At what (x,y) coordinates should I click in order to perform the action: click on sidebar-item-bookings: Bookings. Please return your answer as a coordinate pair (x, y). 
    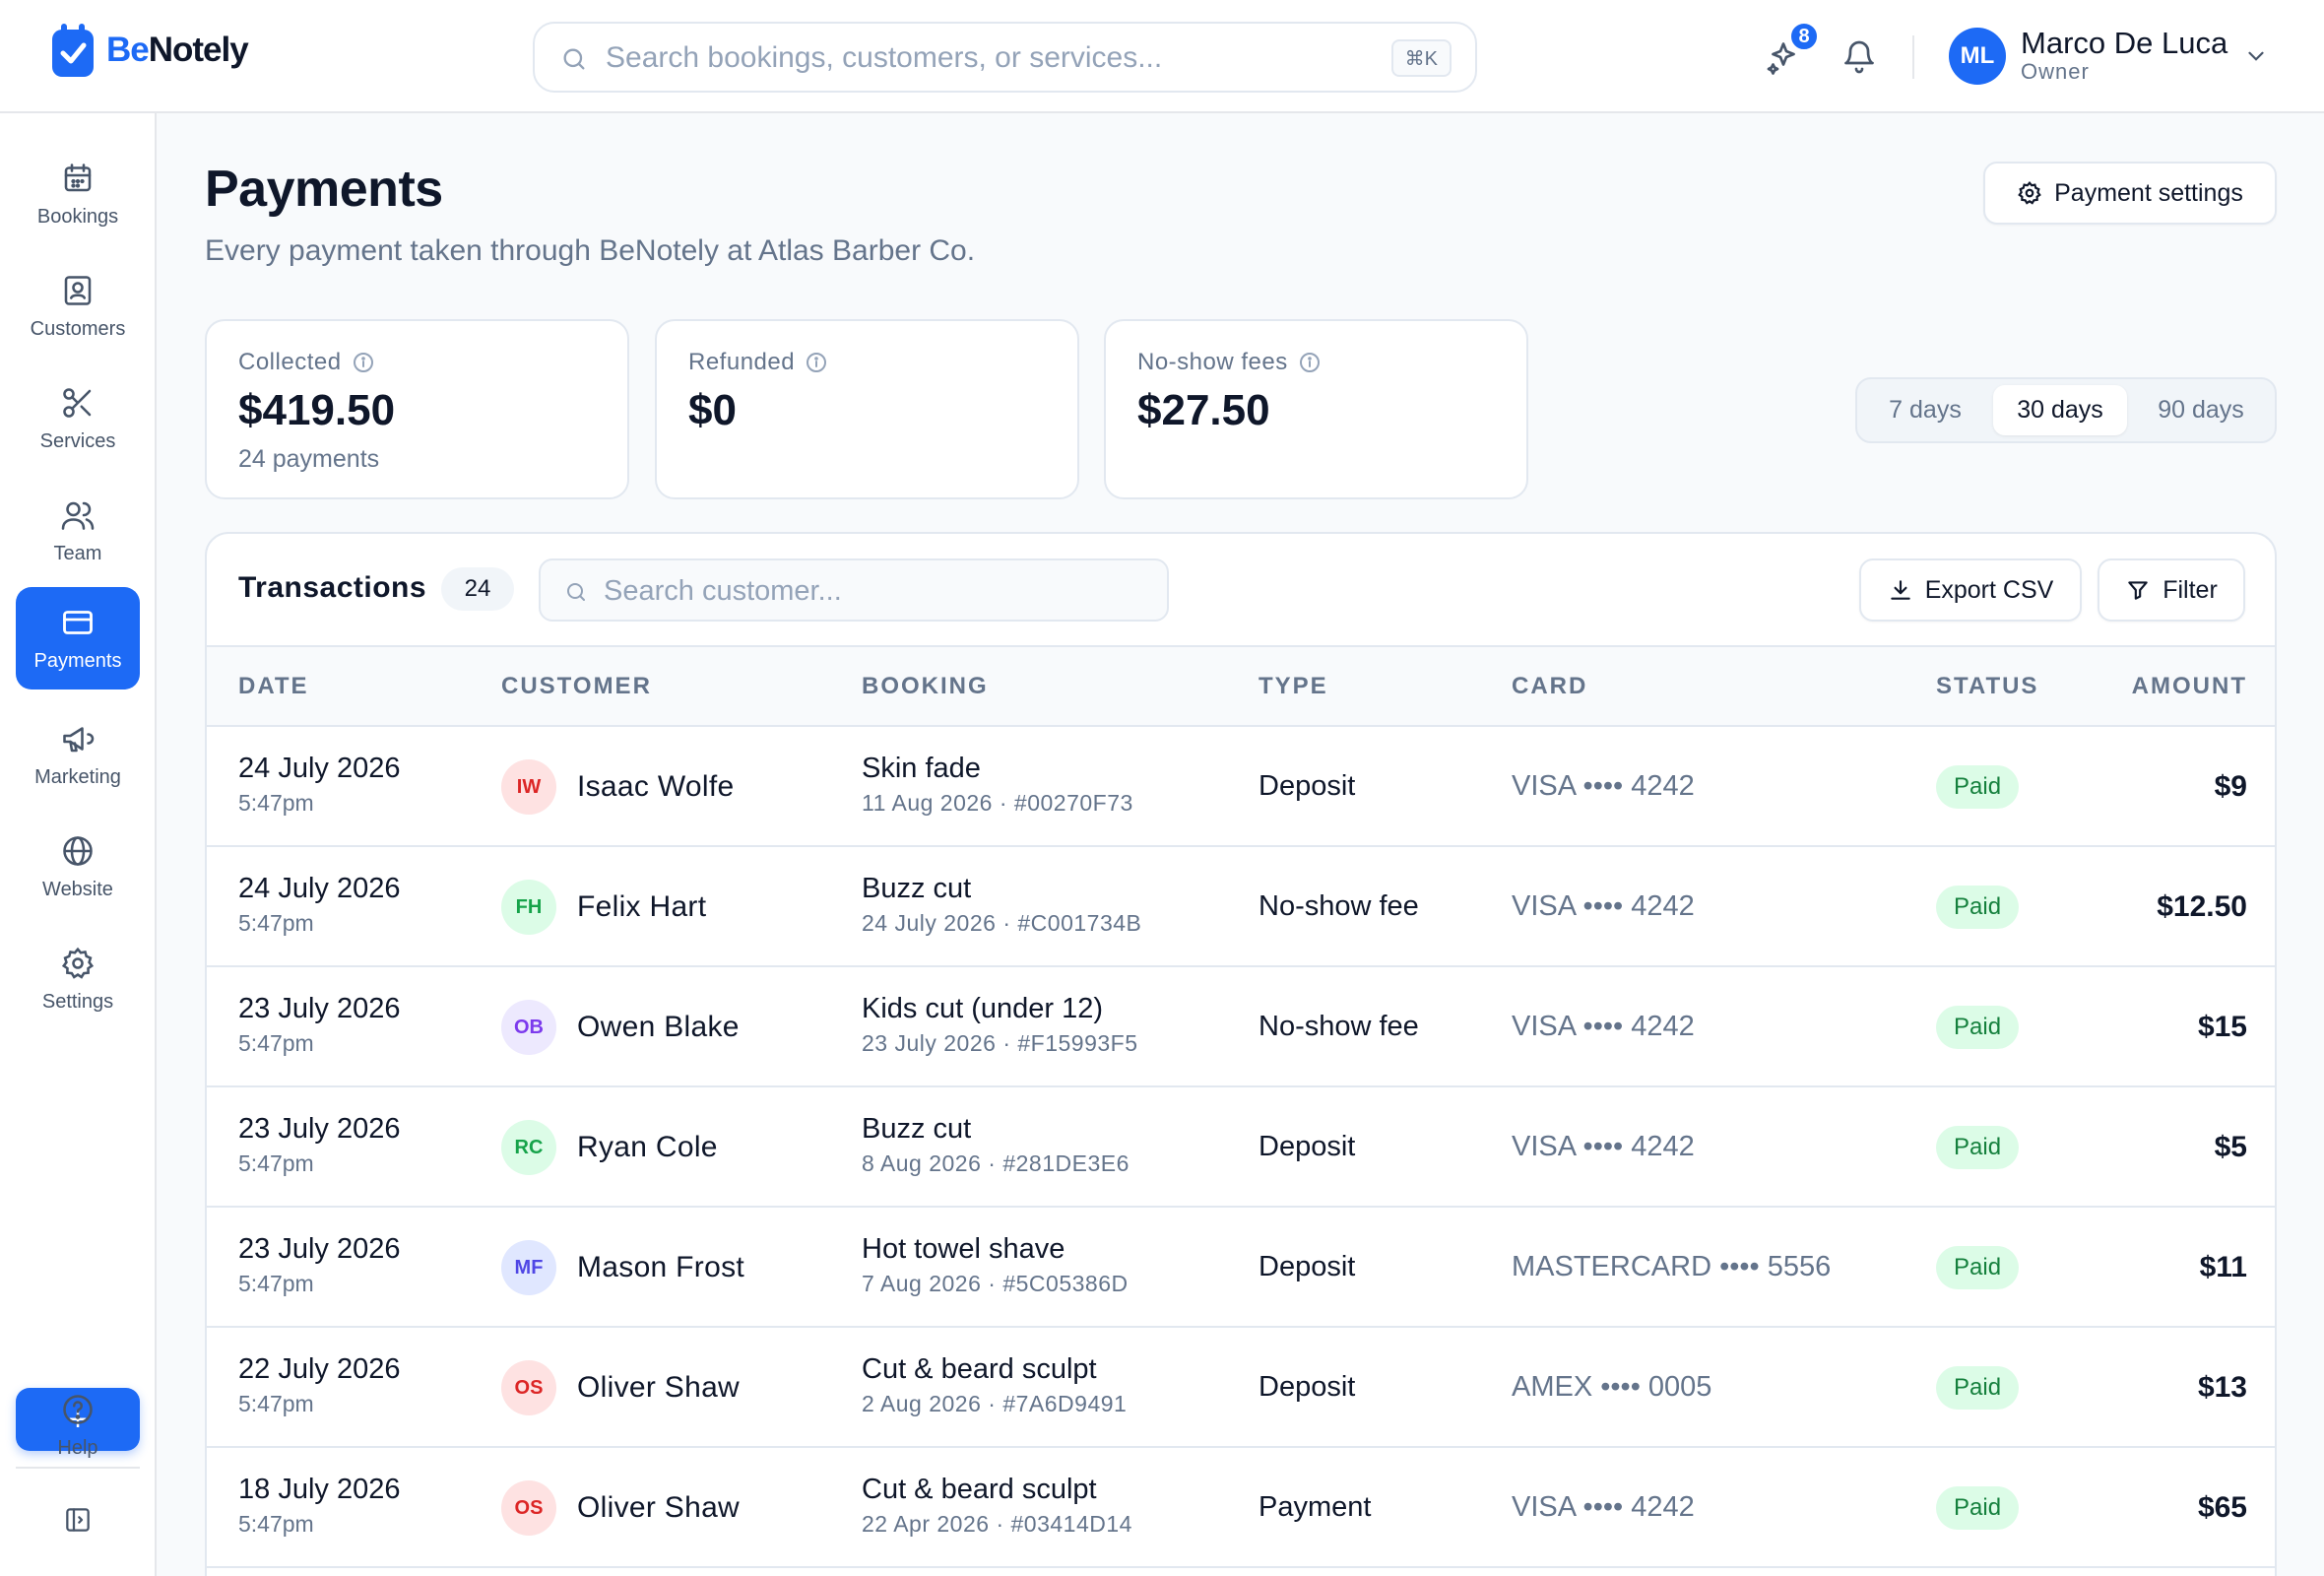
    Looking at the image, I should click on (78, 194).